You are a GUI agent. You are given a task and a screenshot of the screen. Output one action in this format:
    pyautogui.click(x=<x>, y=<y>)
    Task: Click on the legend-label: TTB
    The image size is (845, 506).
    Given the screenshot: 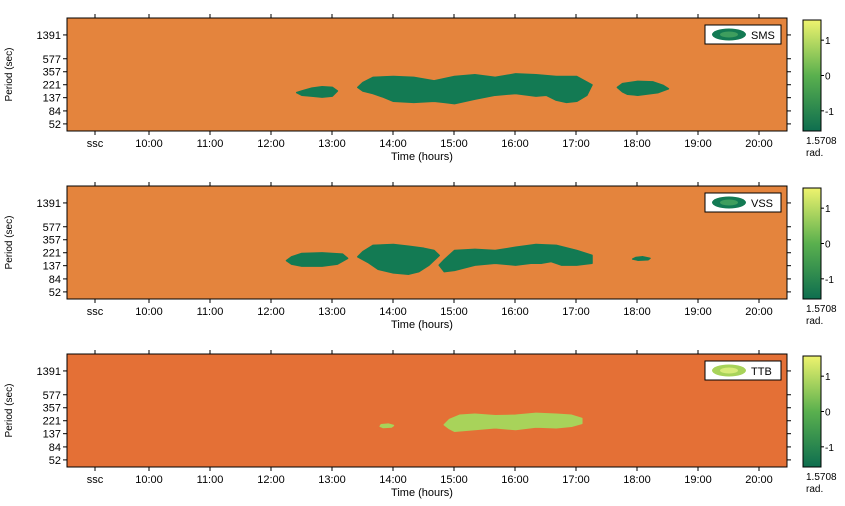 What is the action you would take?
    pyautogui.click(x=761, y=372)
    